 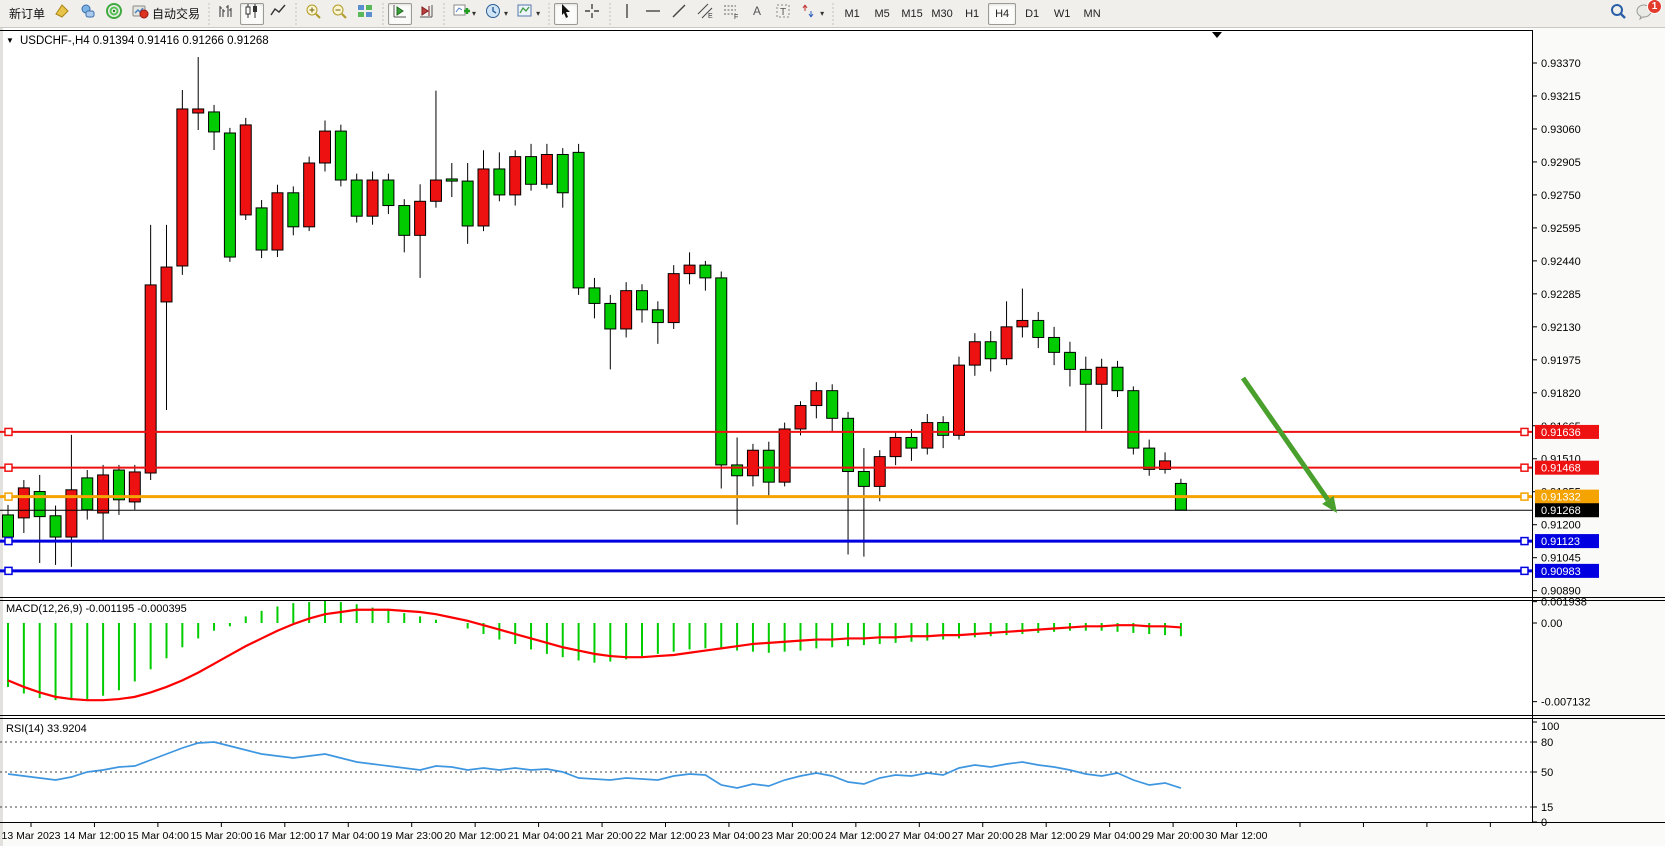 I want to click on periods-button: ▾, so click(x=496, y=14).